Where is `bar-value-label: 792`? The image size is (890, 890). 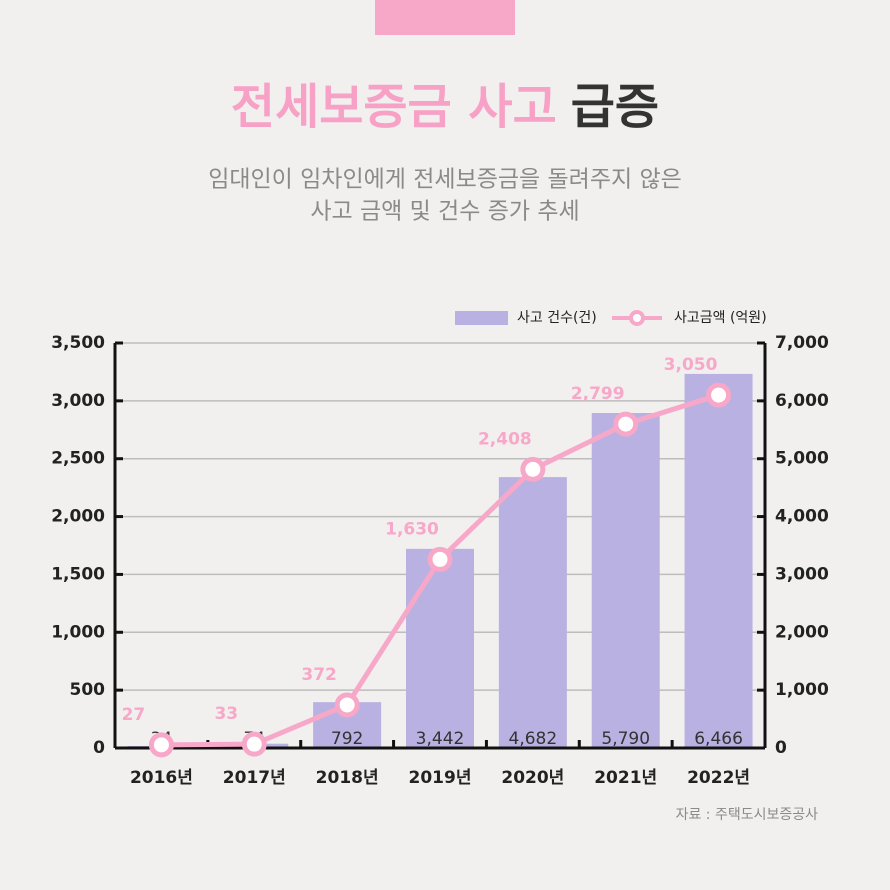
bar-value-label: 792 is located at coordinates (347, 739).